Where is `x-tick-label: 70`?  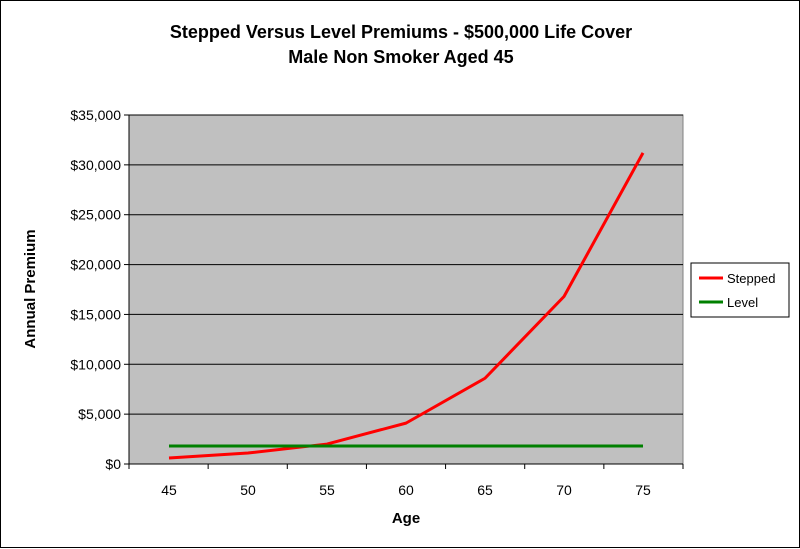
x-tick-label: 70 is located at coordinates (564, 490).